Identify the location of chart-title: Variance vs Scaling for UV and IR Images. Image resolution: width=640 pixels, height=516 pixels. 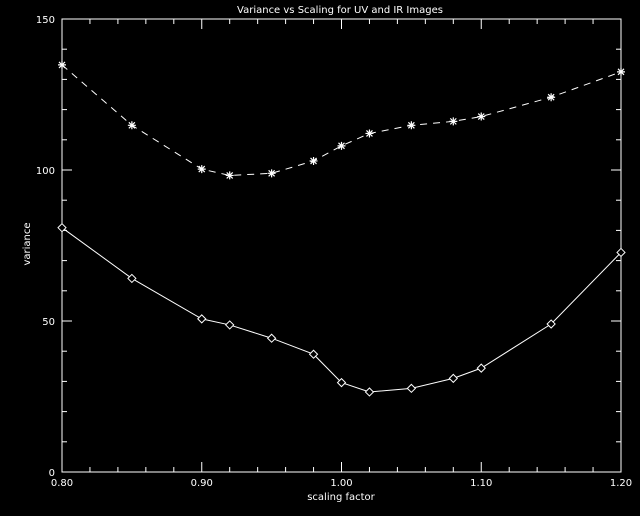
(340, 10).